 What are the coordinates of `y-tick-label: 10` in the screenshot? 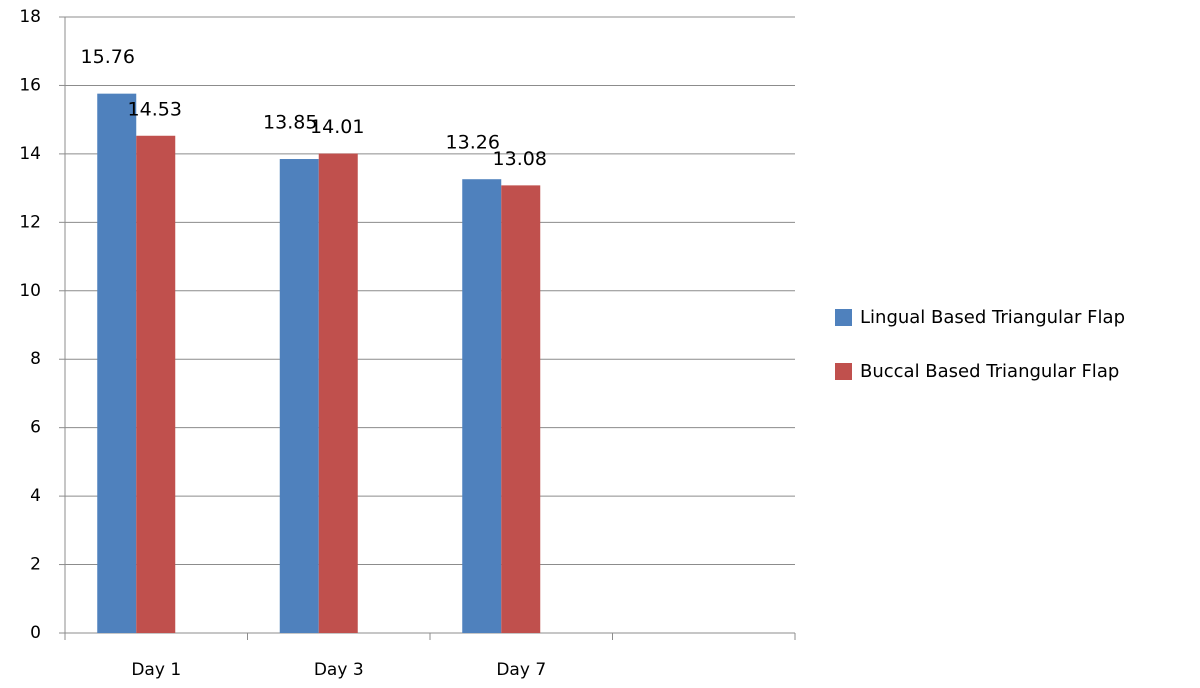 It's located at (30, 291).